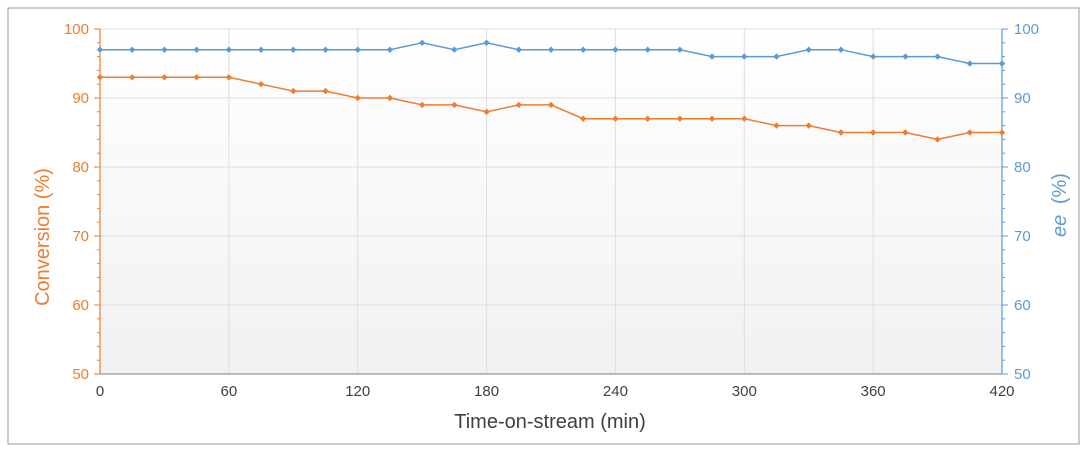 This screenshot has width=1087, height=450. I want to click on y-tick-label-left: 80, so click(80, 167).